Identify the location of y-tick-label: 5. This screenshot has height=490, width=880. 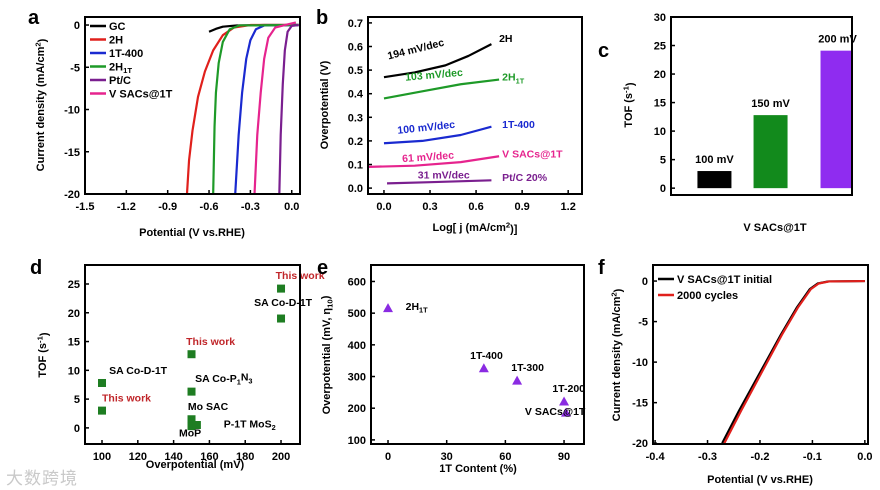
(663, 161).